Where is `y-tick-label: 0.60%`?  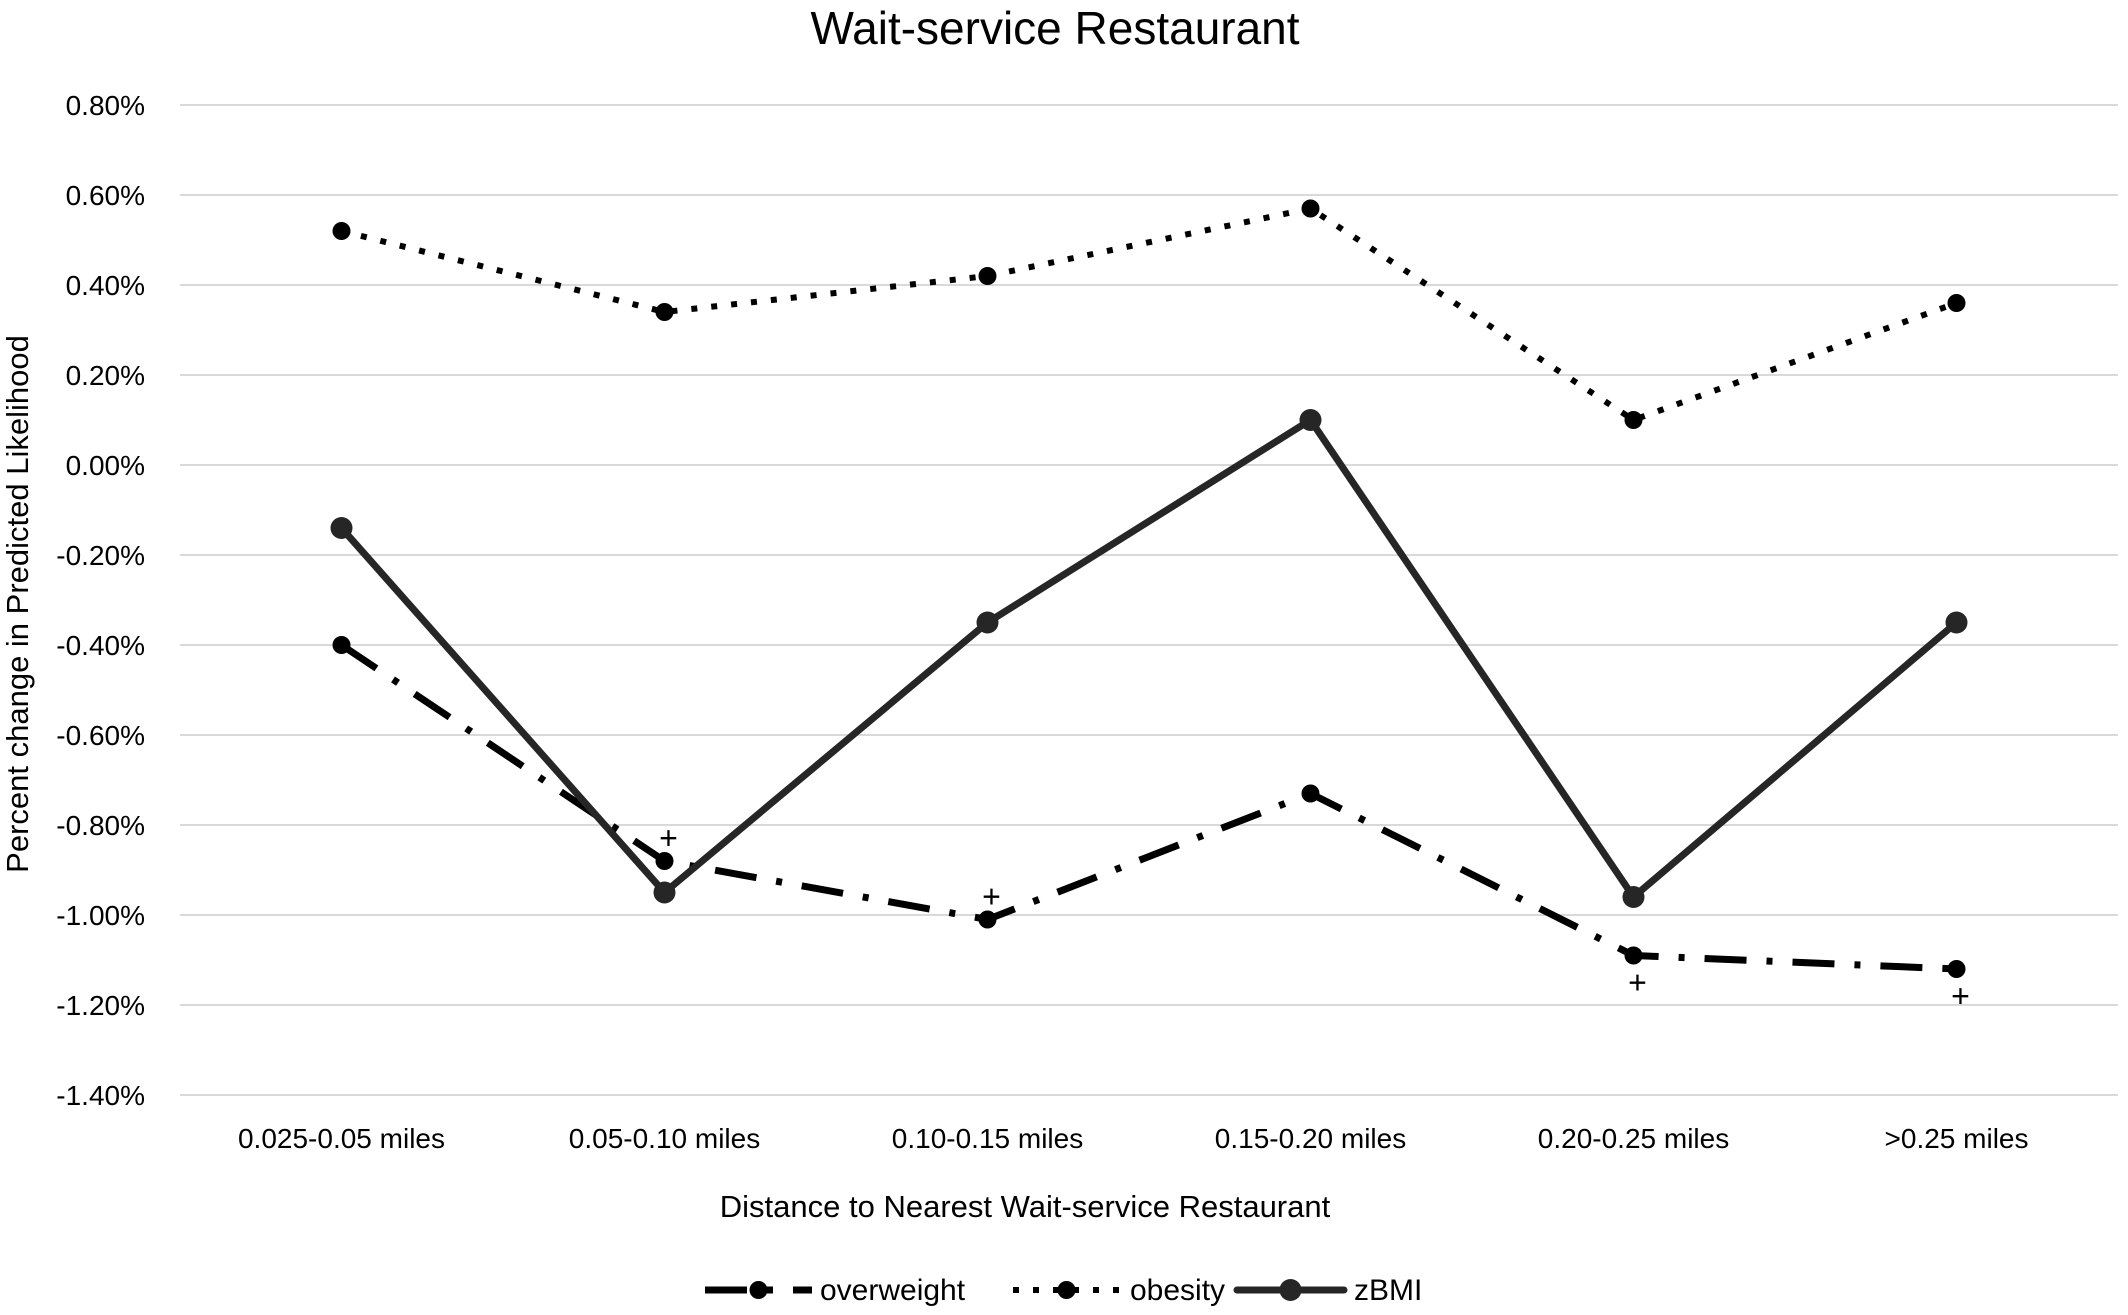
y-tick-label: 0.60% is located at coordinates (105, 195).